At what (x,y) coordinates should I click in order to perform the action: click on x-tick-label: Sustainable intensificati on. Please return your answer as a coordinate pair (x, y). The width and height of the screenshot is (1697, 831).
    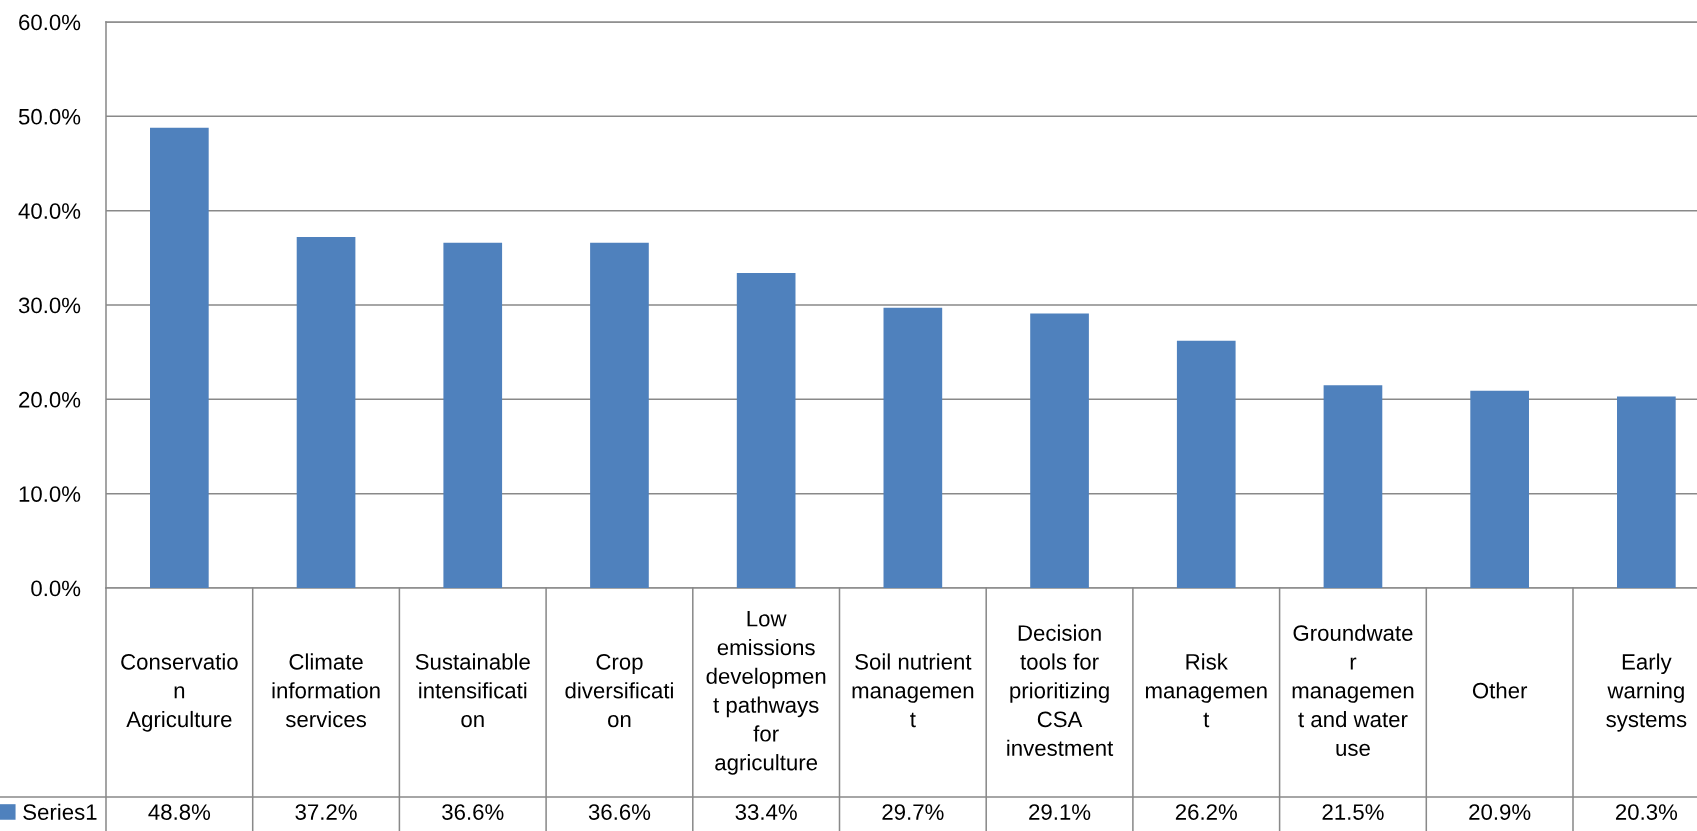
    Looking at the image, I should click on (472, 690).